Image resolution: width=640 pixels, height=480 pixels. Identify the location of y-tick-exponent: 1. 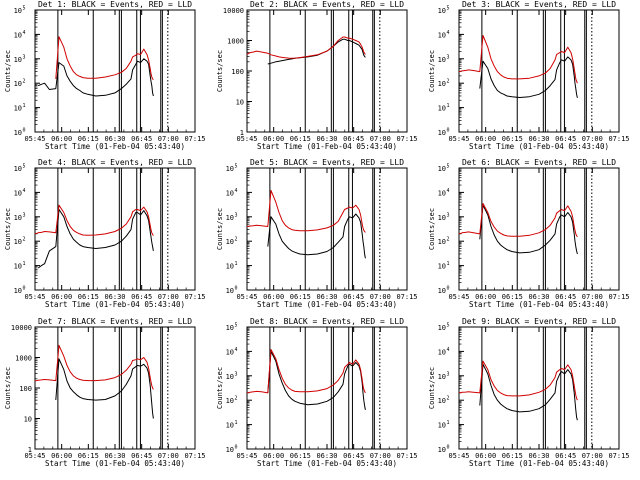
(448, 264).